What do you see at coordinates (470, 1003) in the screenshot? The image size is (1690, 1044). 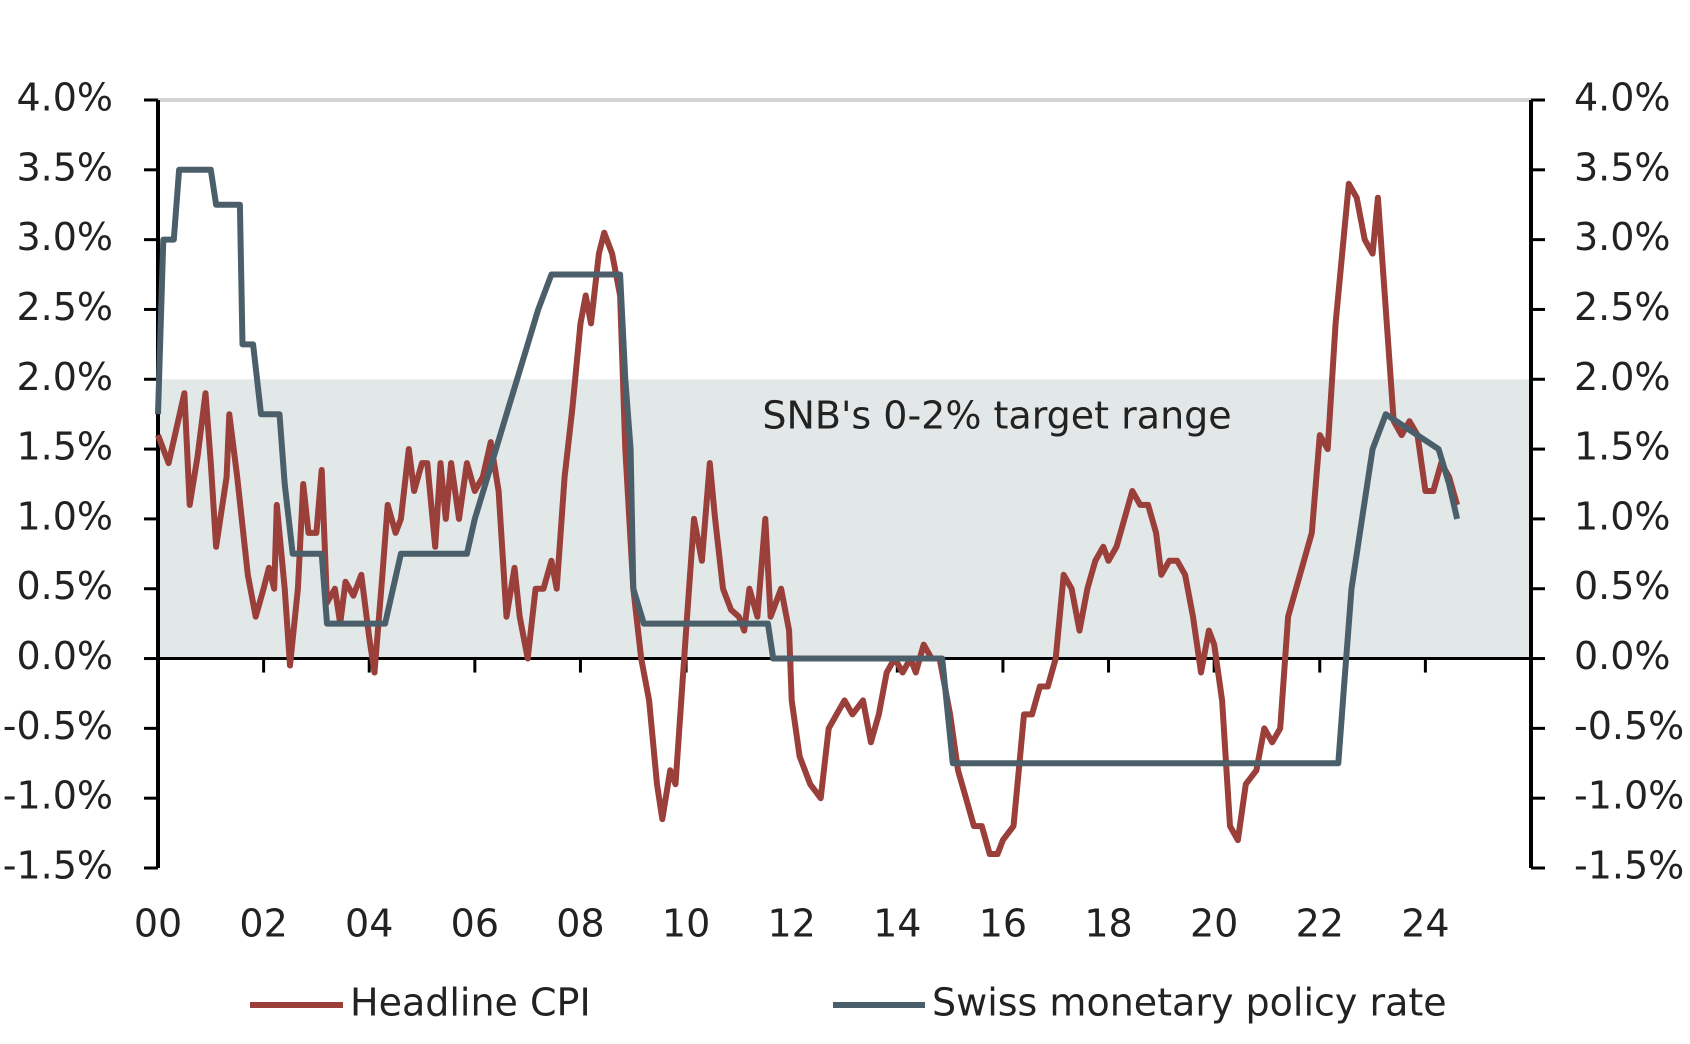 I see `legend-label: Headline CPI` at bounding box center [470, 1003].